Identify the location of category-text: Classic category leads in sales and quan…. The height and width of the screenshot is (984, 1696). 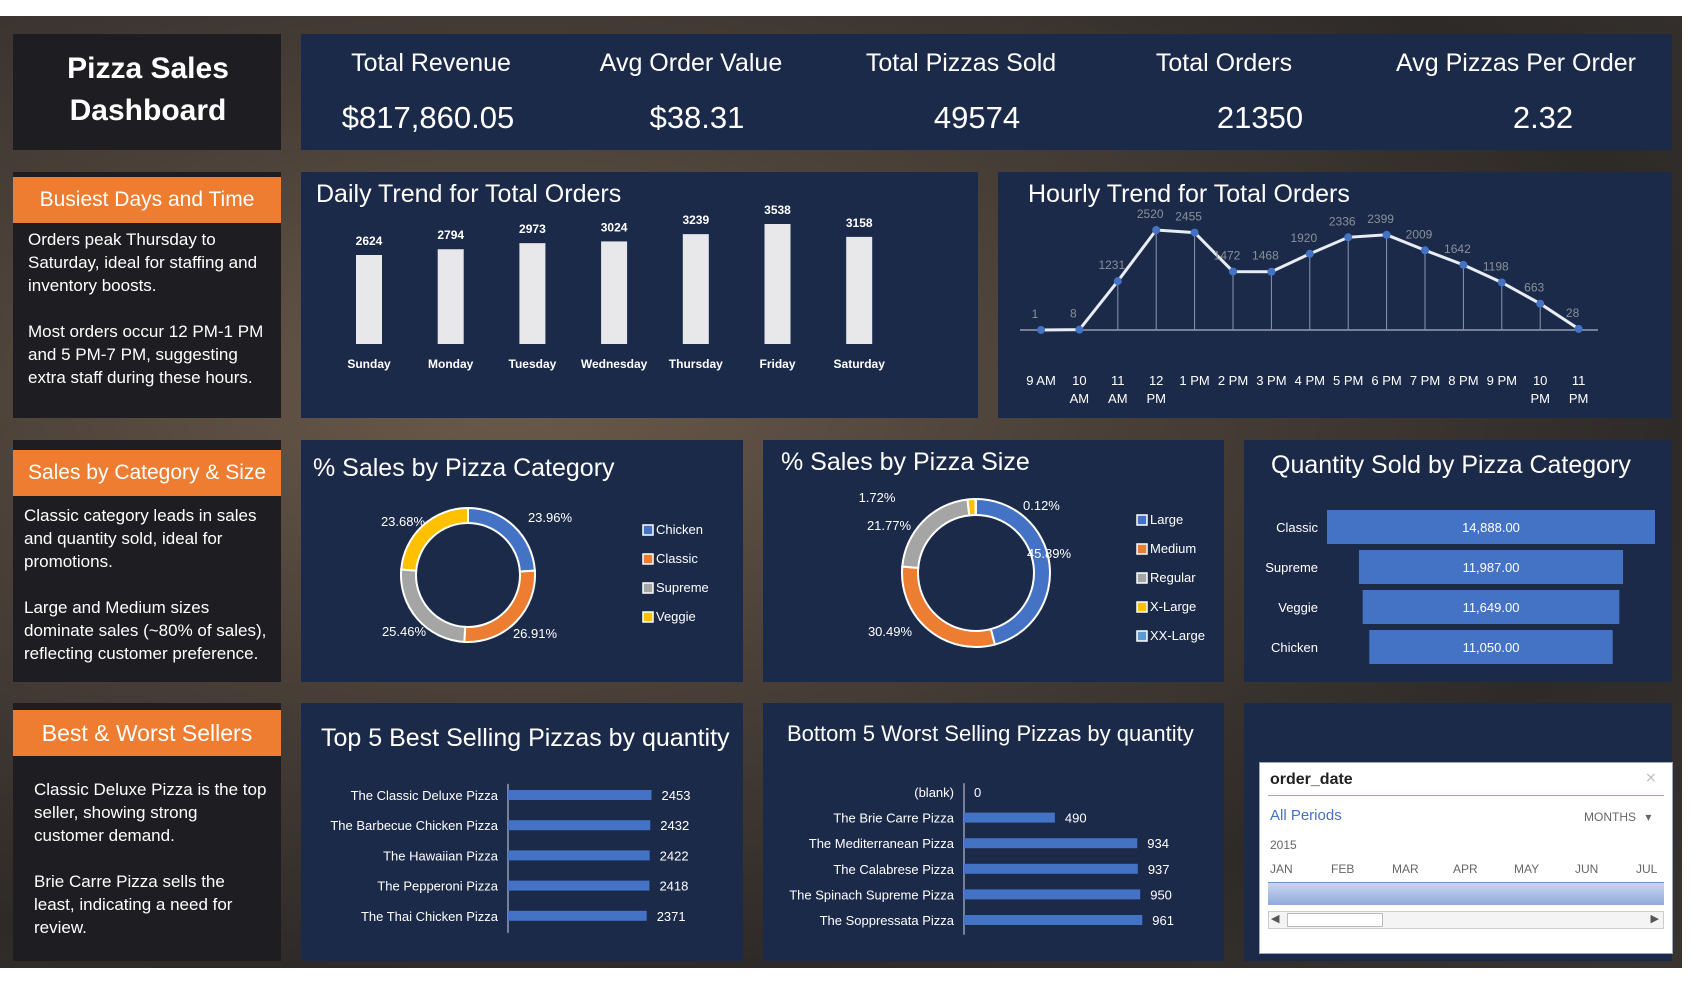
(149, 596).